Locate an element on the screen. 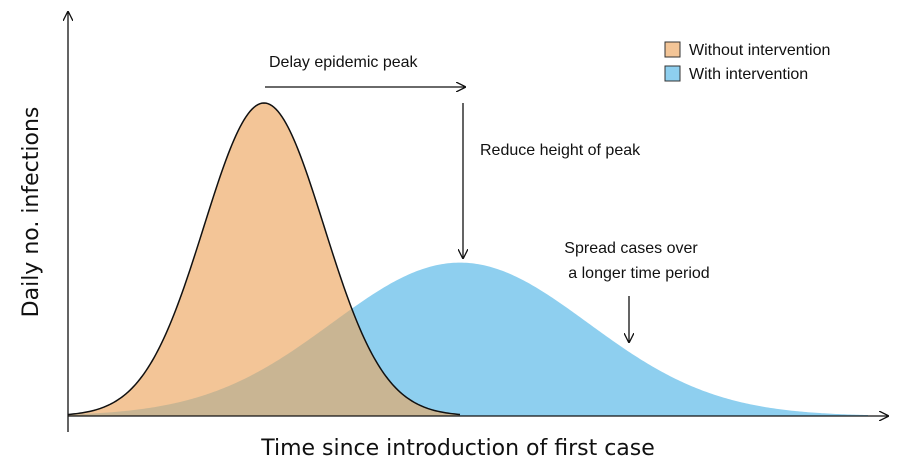 This screenshot has height=466, width=900. x-axis-title: Time since introduction of first case is located at coordinates (457, 448).